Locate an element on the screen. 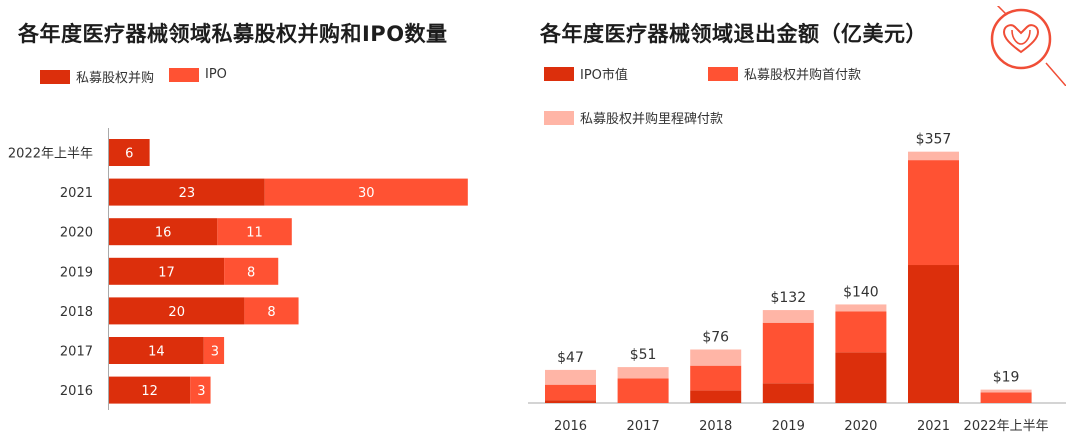 The height and width of the screenshot is (441, 1066). y-tick-label: 2016 is located at coordinates (76, 391).